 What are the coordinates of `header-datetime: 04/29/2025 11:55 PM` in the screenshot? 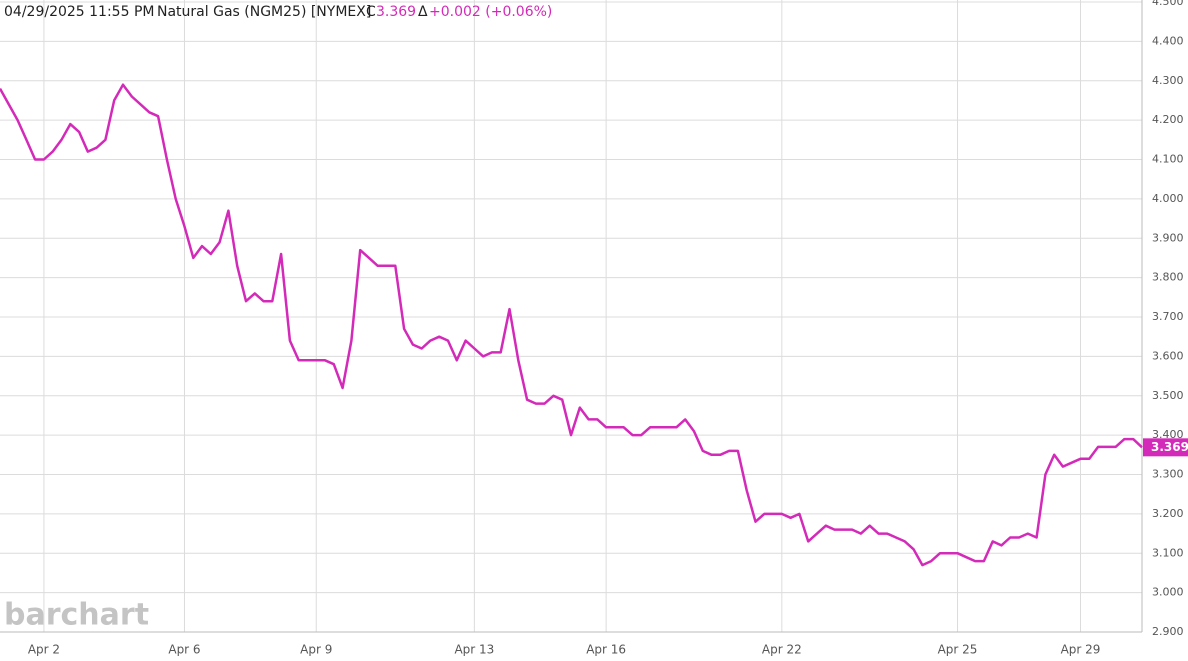 It's located at (79, 12).